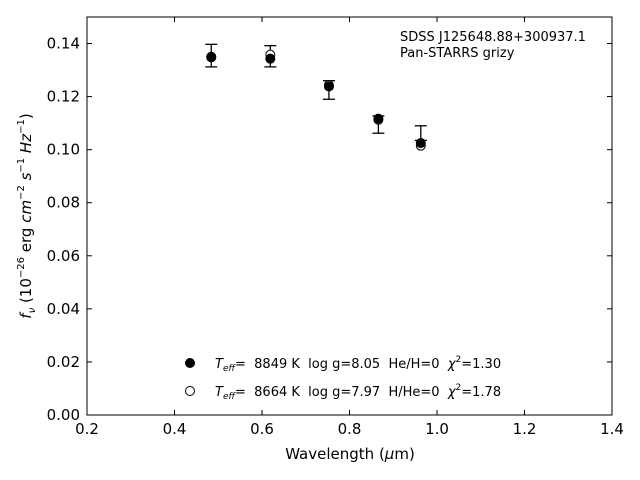  I want to click on annotation-photometry: Pan-STARRS grizy, so click(457, 53).